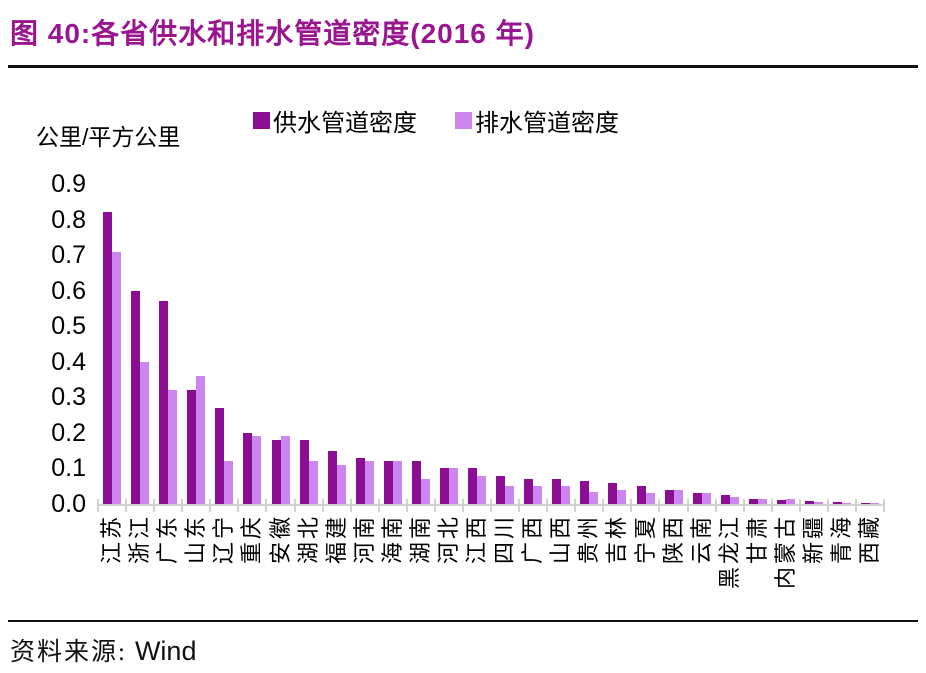  I want to click on x-tick-label: 浙江, so click(140, 539).